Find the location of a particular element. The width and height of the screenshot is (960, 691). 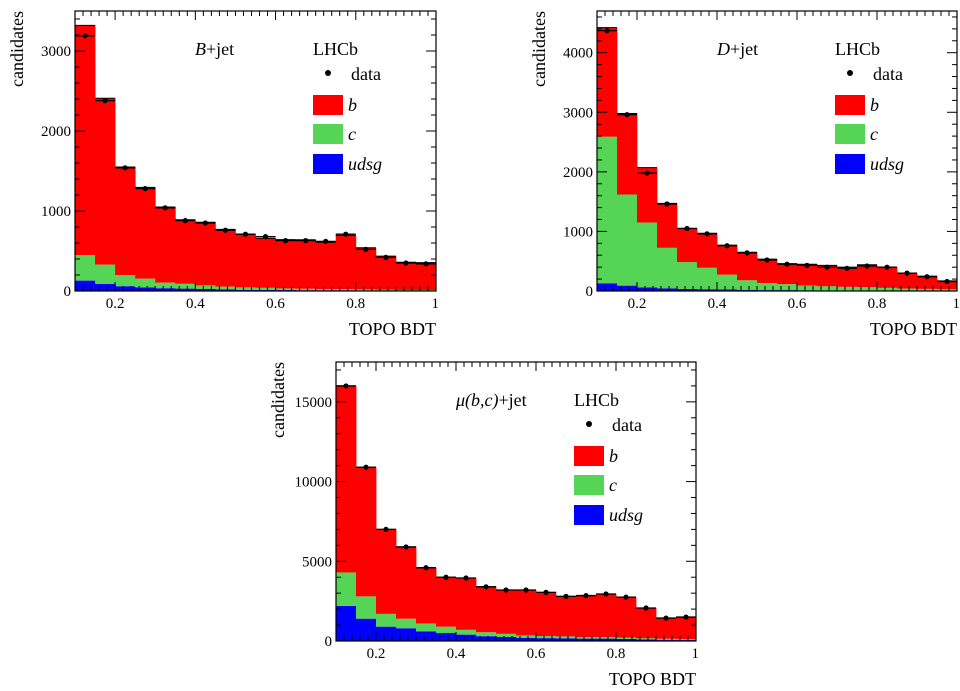

y-tick-label: 2000 is located at coordinates (578, 173).